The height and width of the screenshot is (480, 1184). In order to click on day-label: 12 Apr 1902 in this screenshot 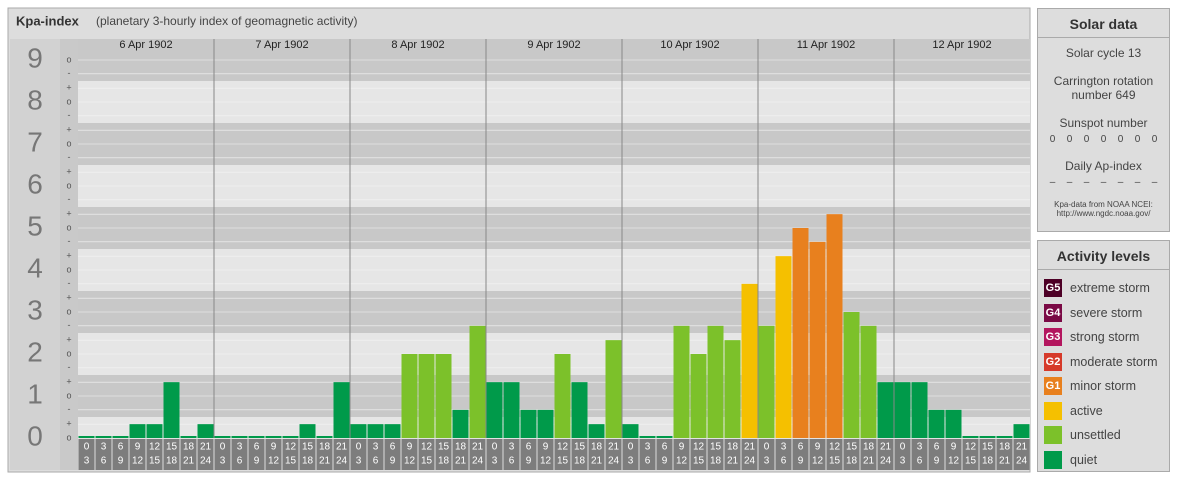, I will do `click(961, 45)`.